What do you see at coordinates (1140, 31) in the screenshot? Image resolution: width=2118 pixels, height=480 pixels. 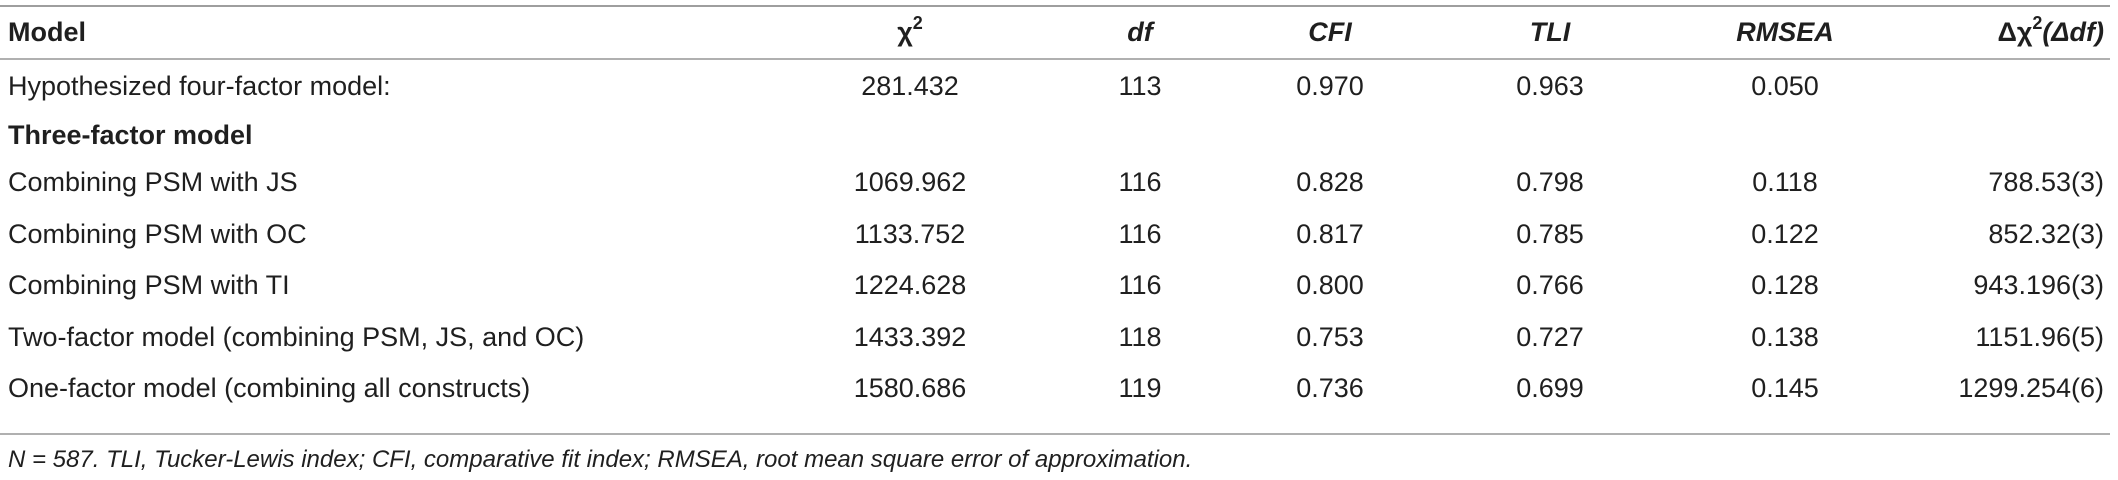 I see `header-df: df` at bounding box center [1140, 31].